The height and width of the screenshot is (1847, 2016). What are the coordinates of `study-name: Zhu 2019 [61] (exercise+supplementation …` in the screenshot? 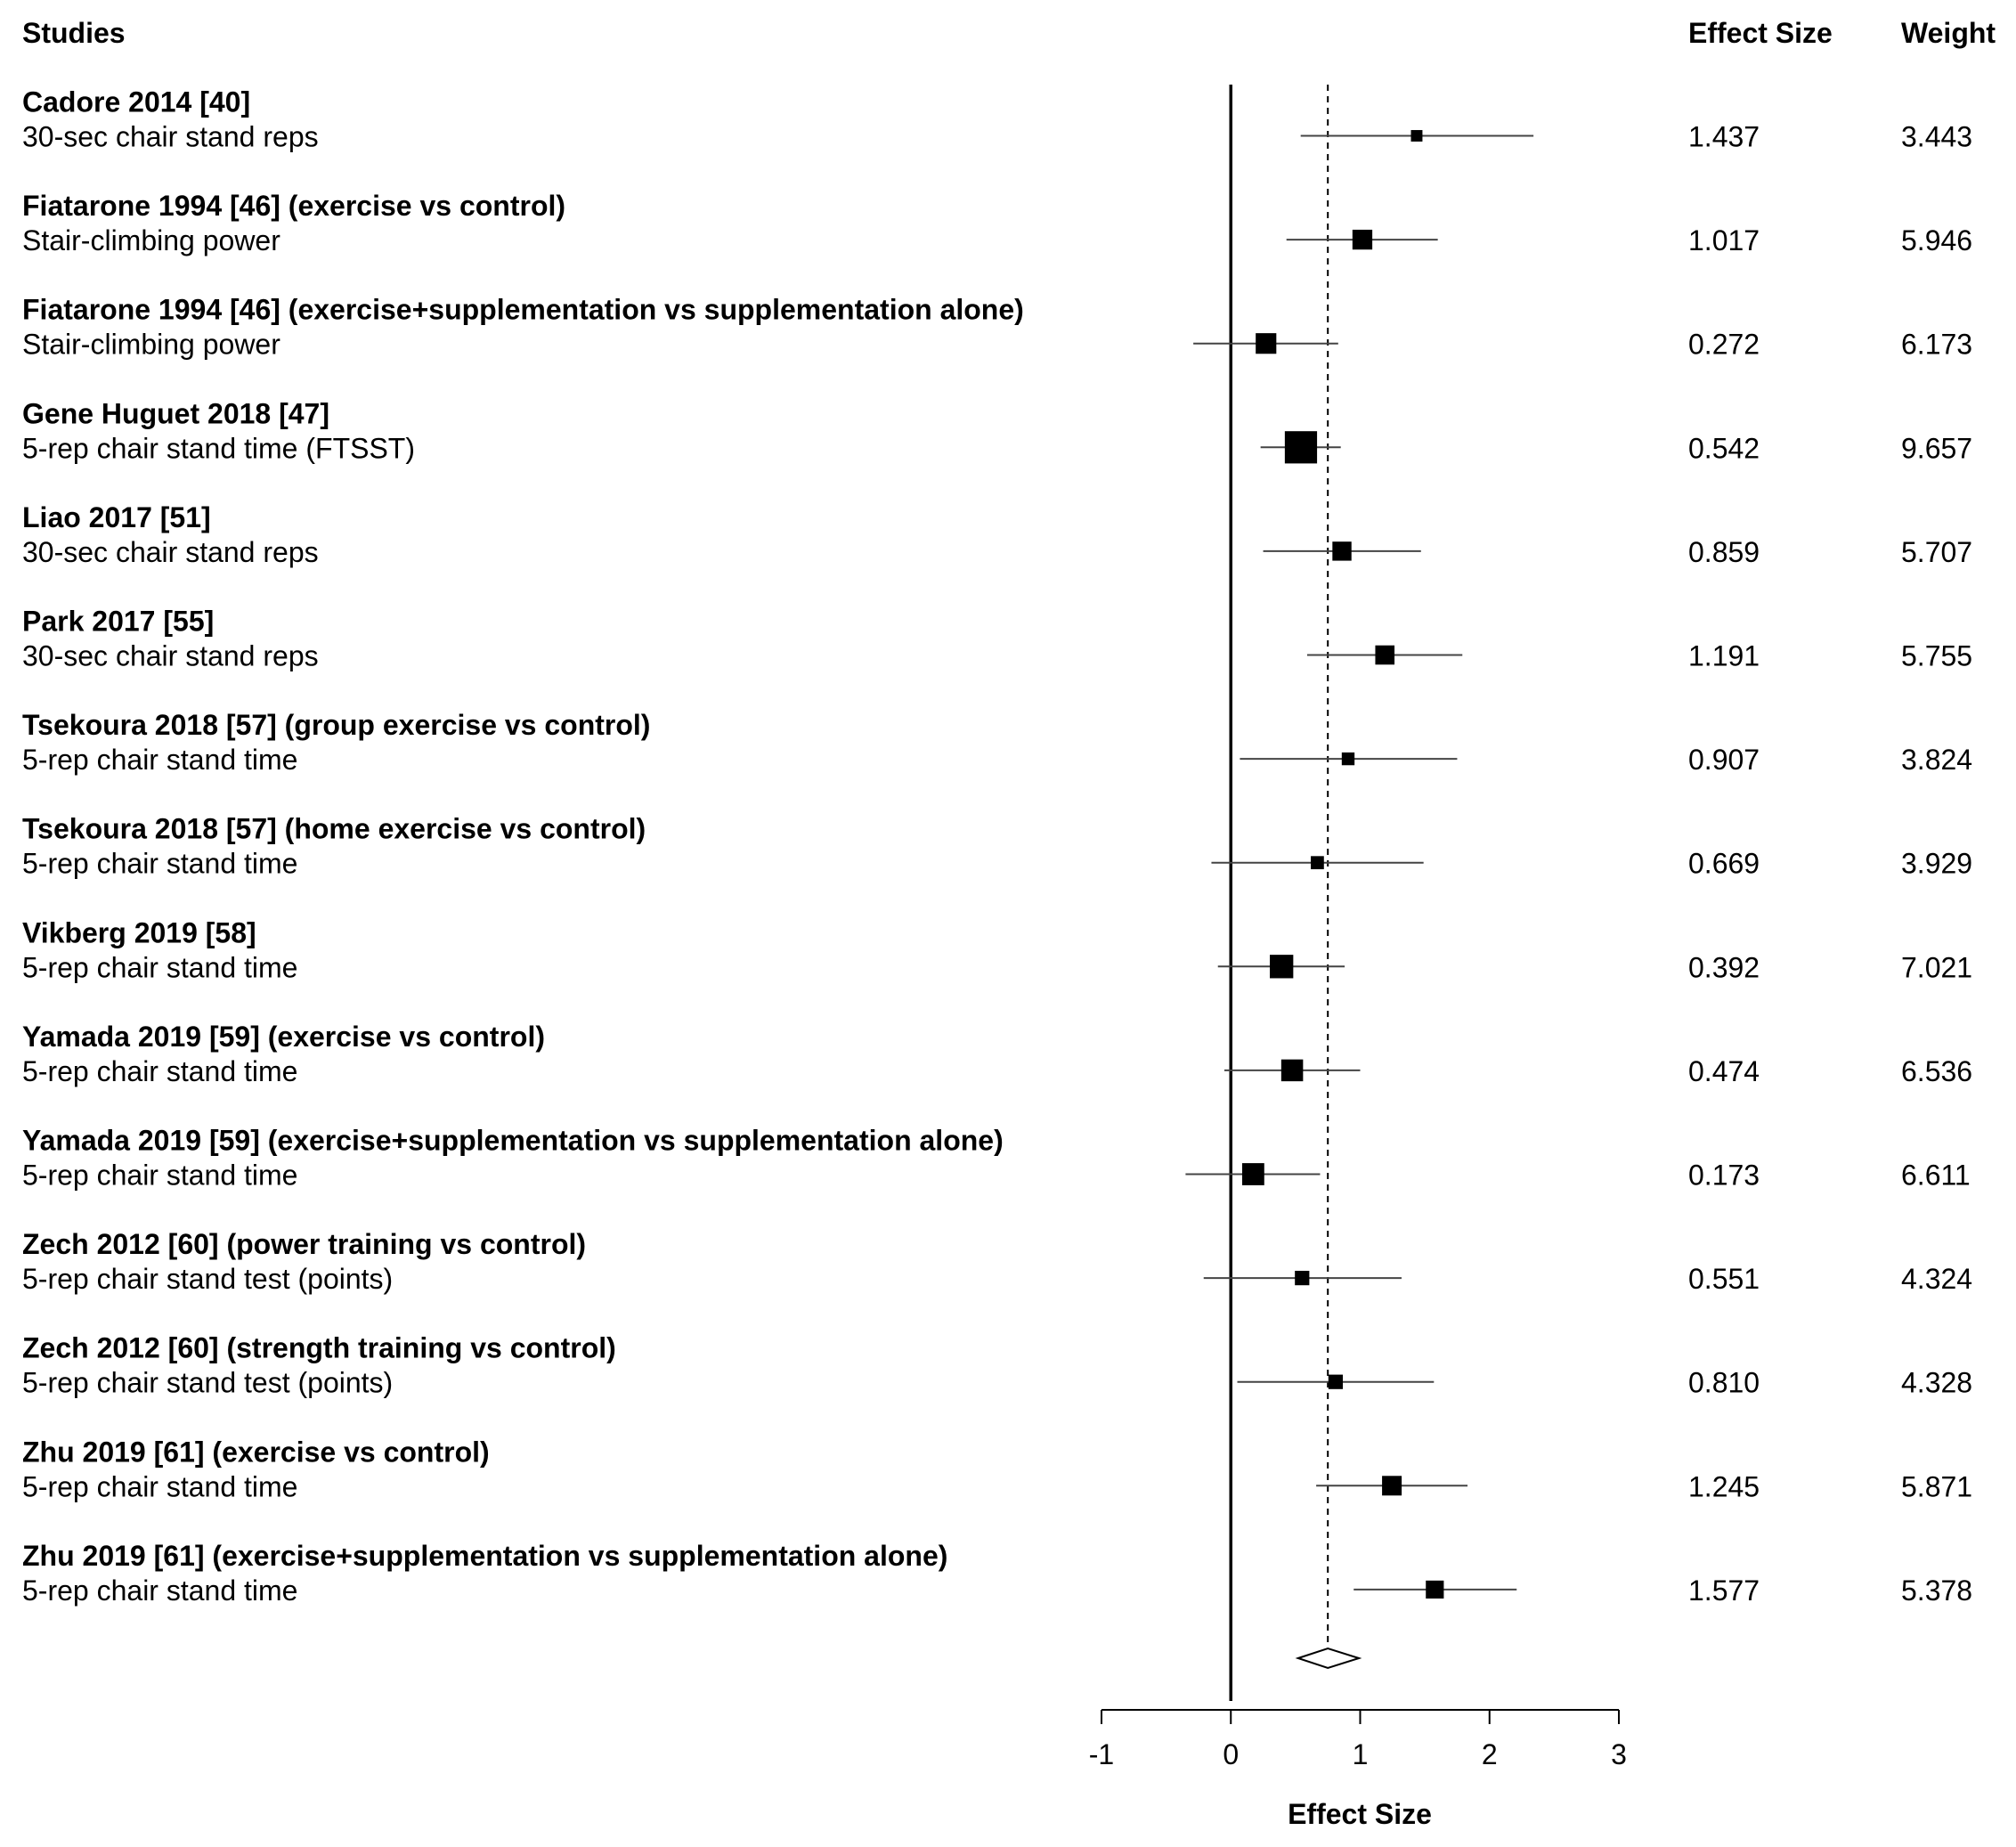 It's located at (484, 1556).